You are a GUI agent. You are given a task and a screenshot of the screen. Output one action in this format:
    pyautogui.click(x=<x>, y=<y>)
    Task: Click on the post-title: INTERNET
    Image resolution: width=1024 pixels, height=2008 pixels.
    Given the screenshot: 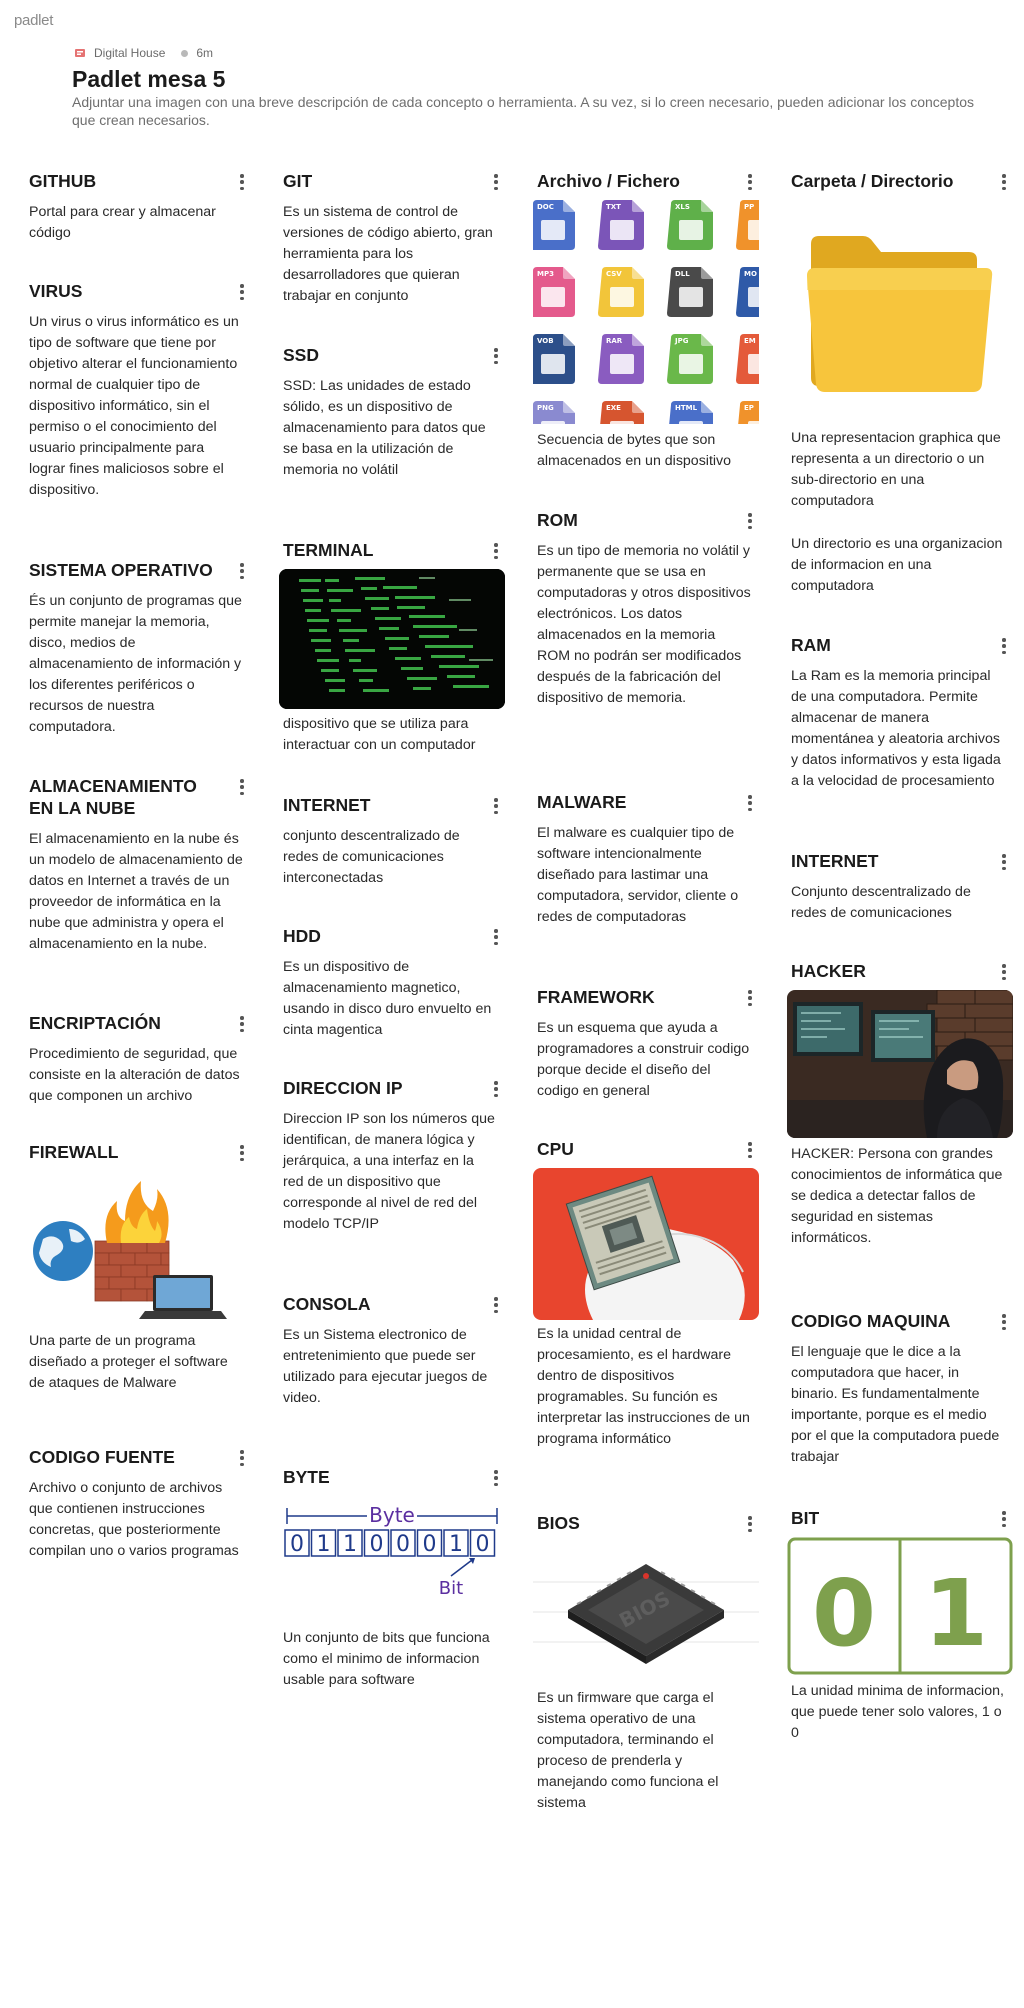 What is the action you would take?
    pyautogui.click(x=835, y=861)
    